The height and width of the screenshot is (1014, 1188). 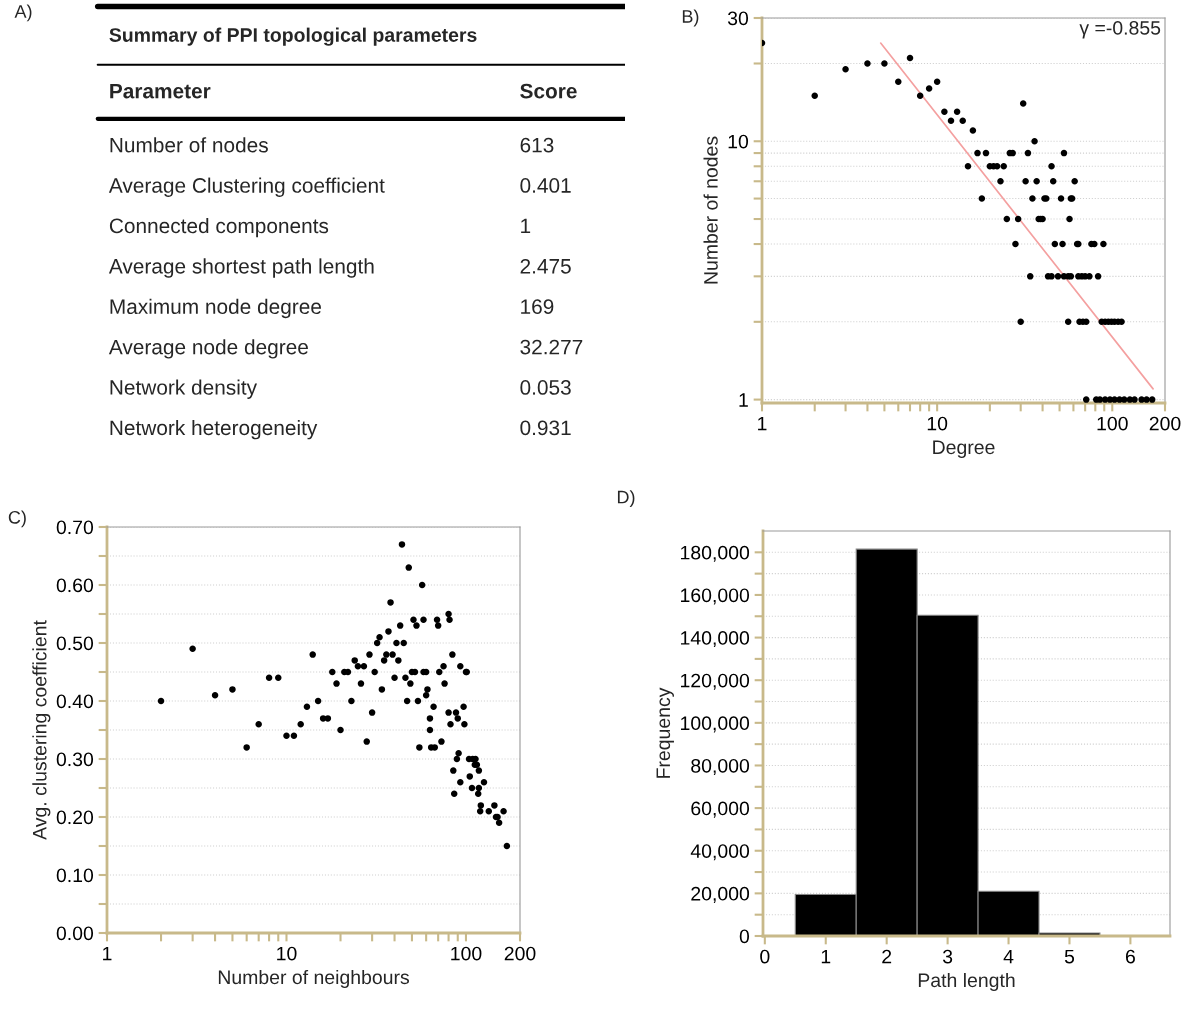 What do you see at coordinates (887, 956) in the screenshot?
I see `x-tick-label: 2` at bounding box center [887, 956].